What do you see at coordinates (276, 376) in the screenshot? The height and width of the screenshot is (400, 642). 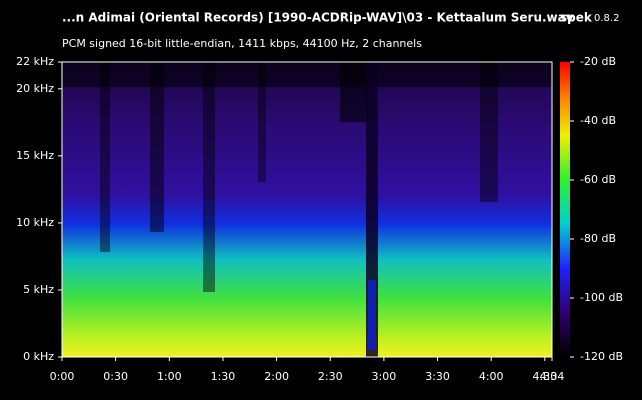 I see `x-tick-label: 2:00` at bounding box center [276, 376].